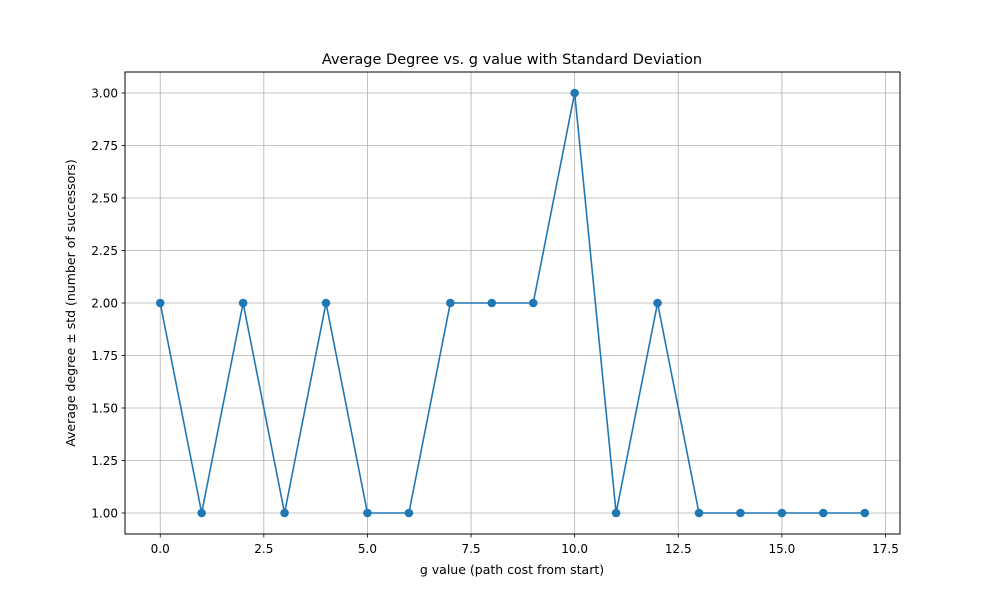 The height and width of the screenshot is (604, 1000). I want to click on x-tick-label: 2.5, so click(263, 549).